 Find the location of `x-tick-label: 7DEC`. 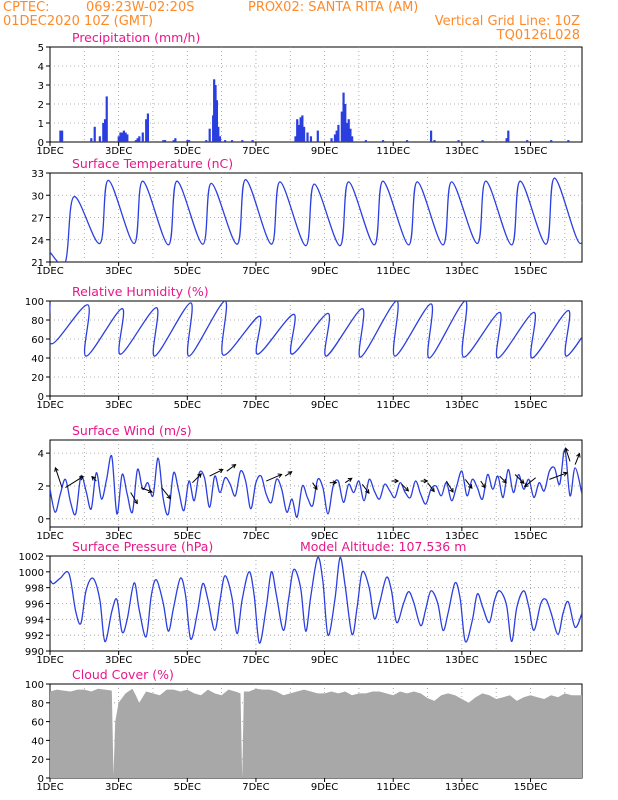

x-tick-label: 7DEC is located at coordinates (255, 151).